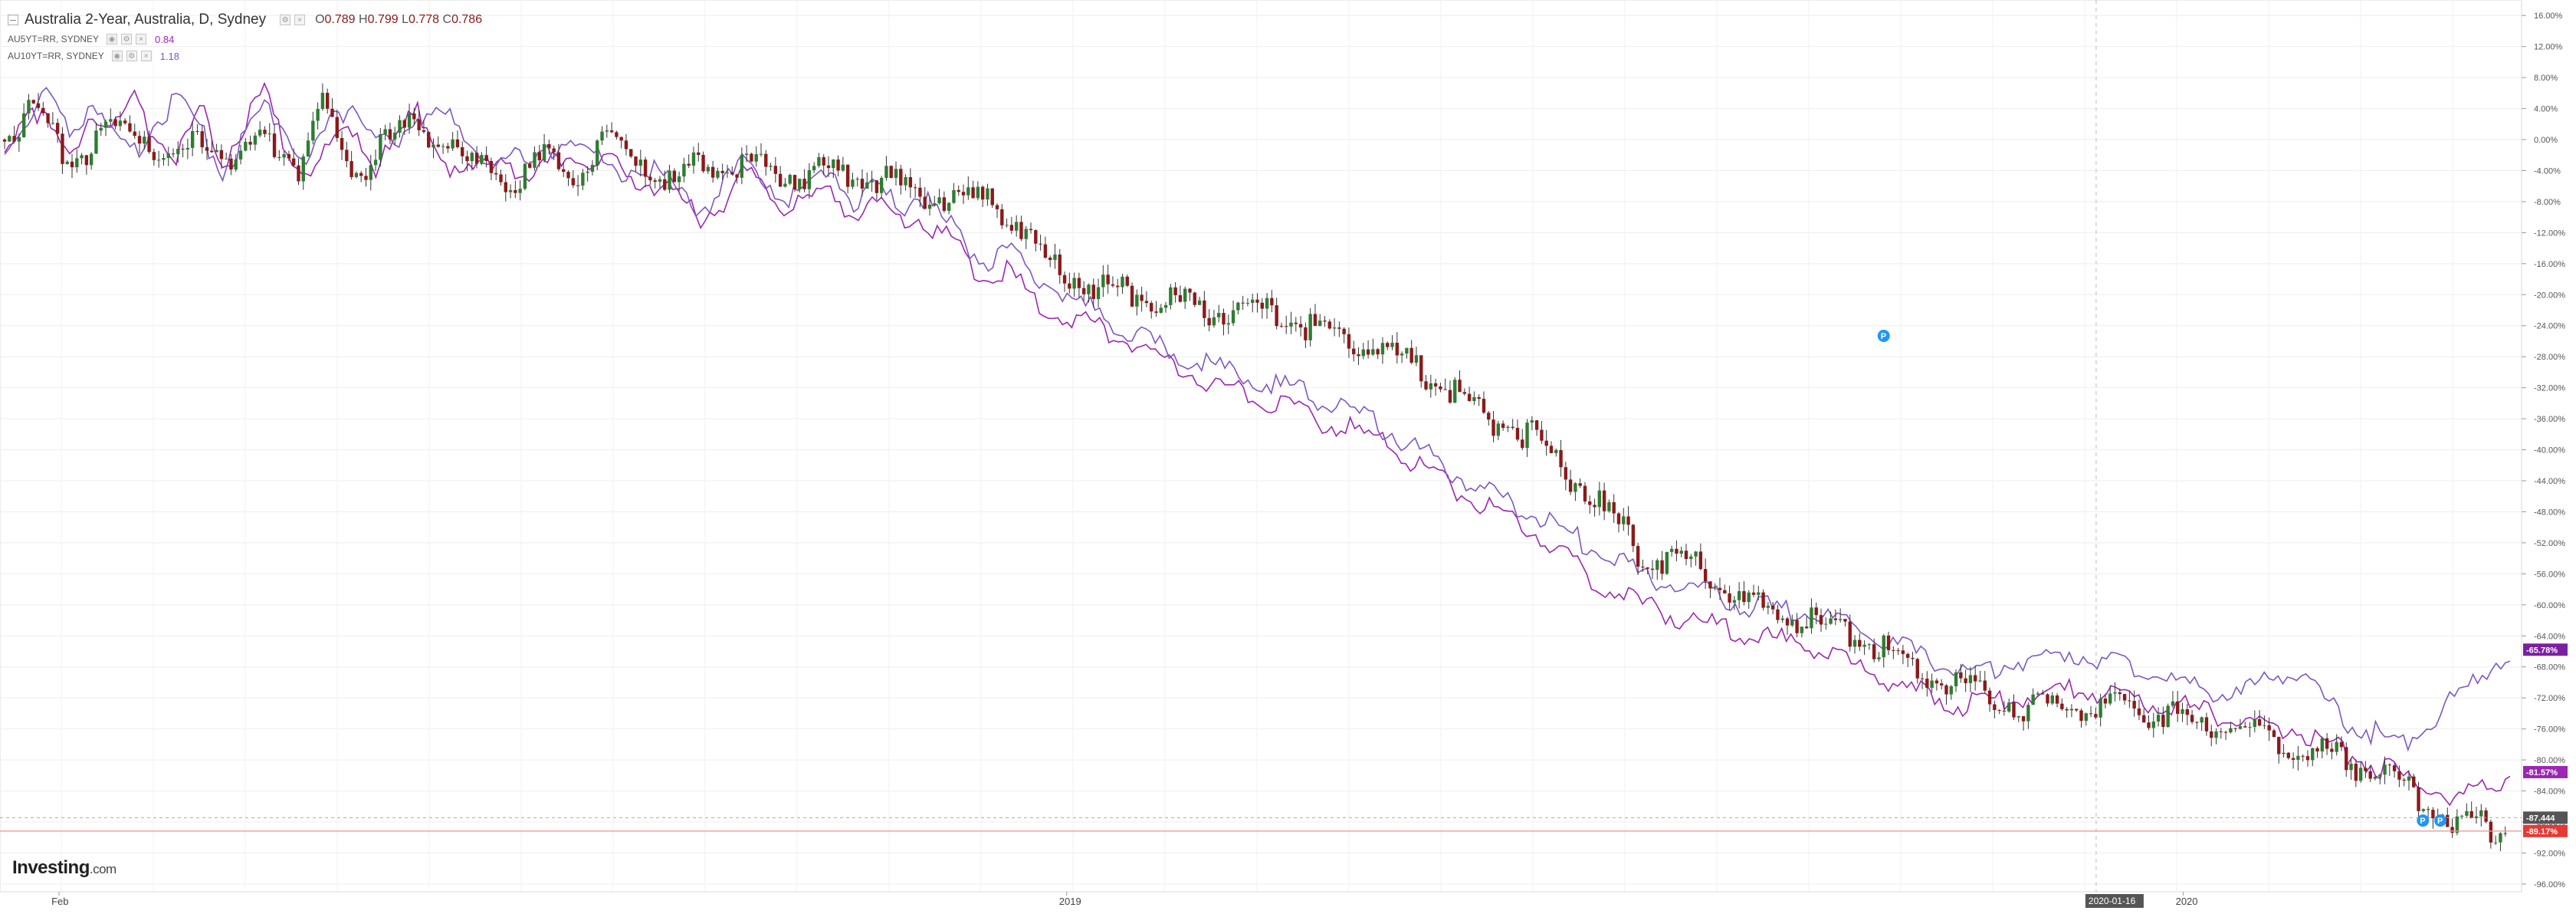  What do you see at coordinates (1070, 902) in the screenshot?
I see `x-tick-label: 2019` at bounding box center [1070, 902].